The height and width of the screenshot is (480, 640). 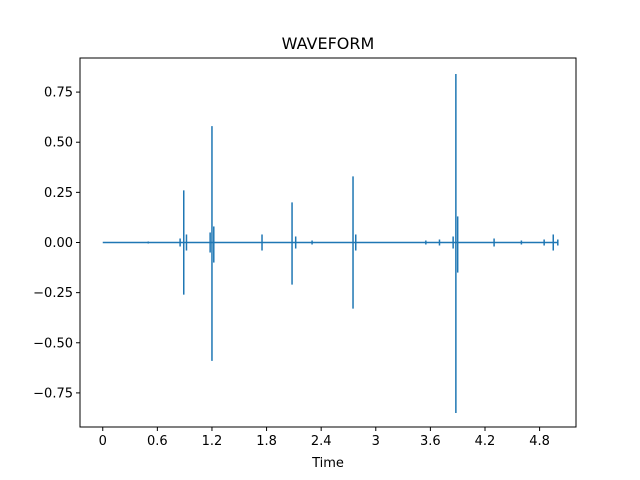 I want to click on x-tick-label: 0.6, so click(x=157, y=441).